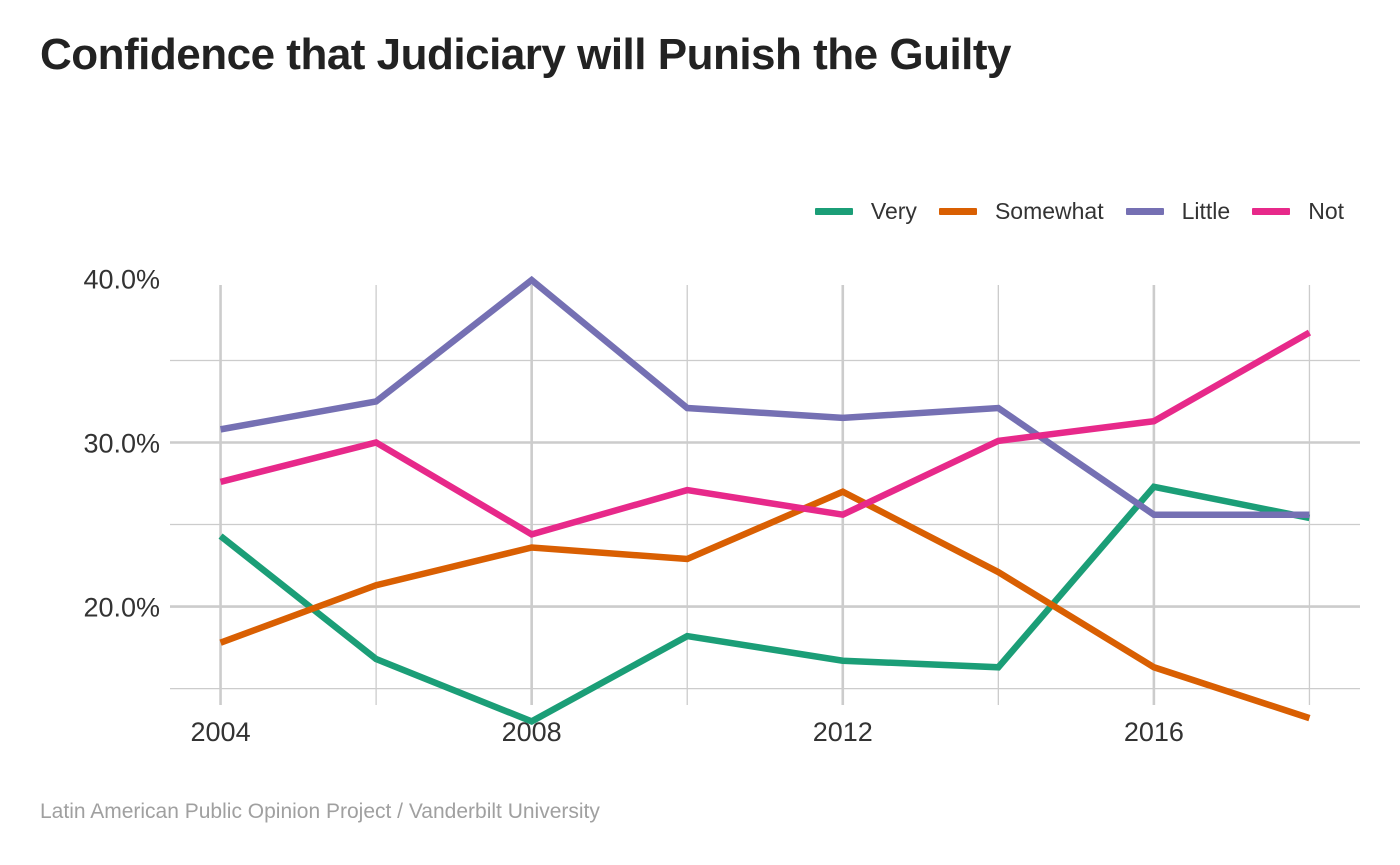 The image size is (1400, 865). I want to click on x-axis-labels: 2004 2008 2012 2016, so click(687, 732).